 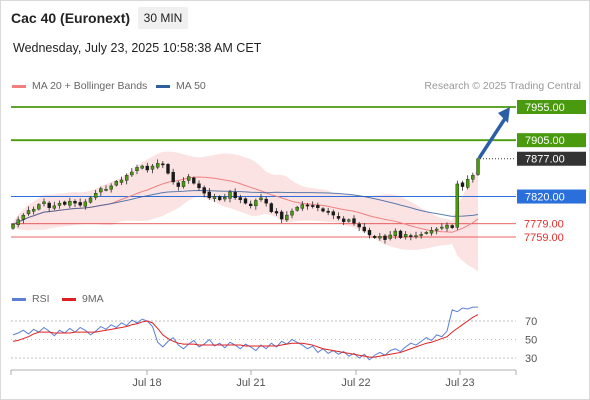 What do you see at coordinates (93, 299) in the screenshot?
I see `ma9-legend-label: 9MA` at bounding box center [93, 299].